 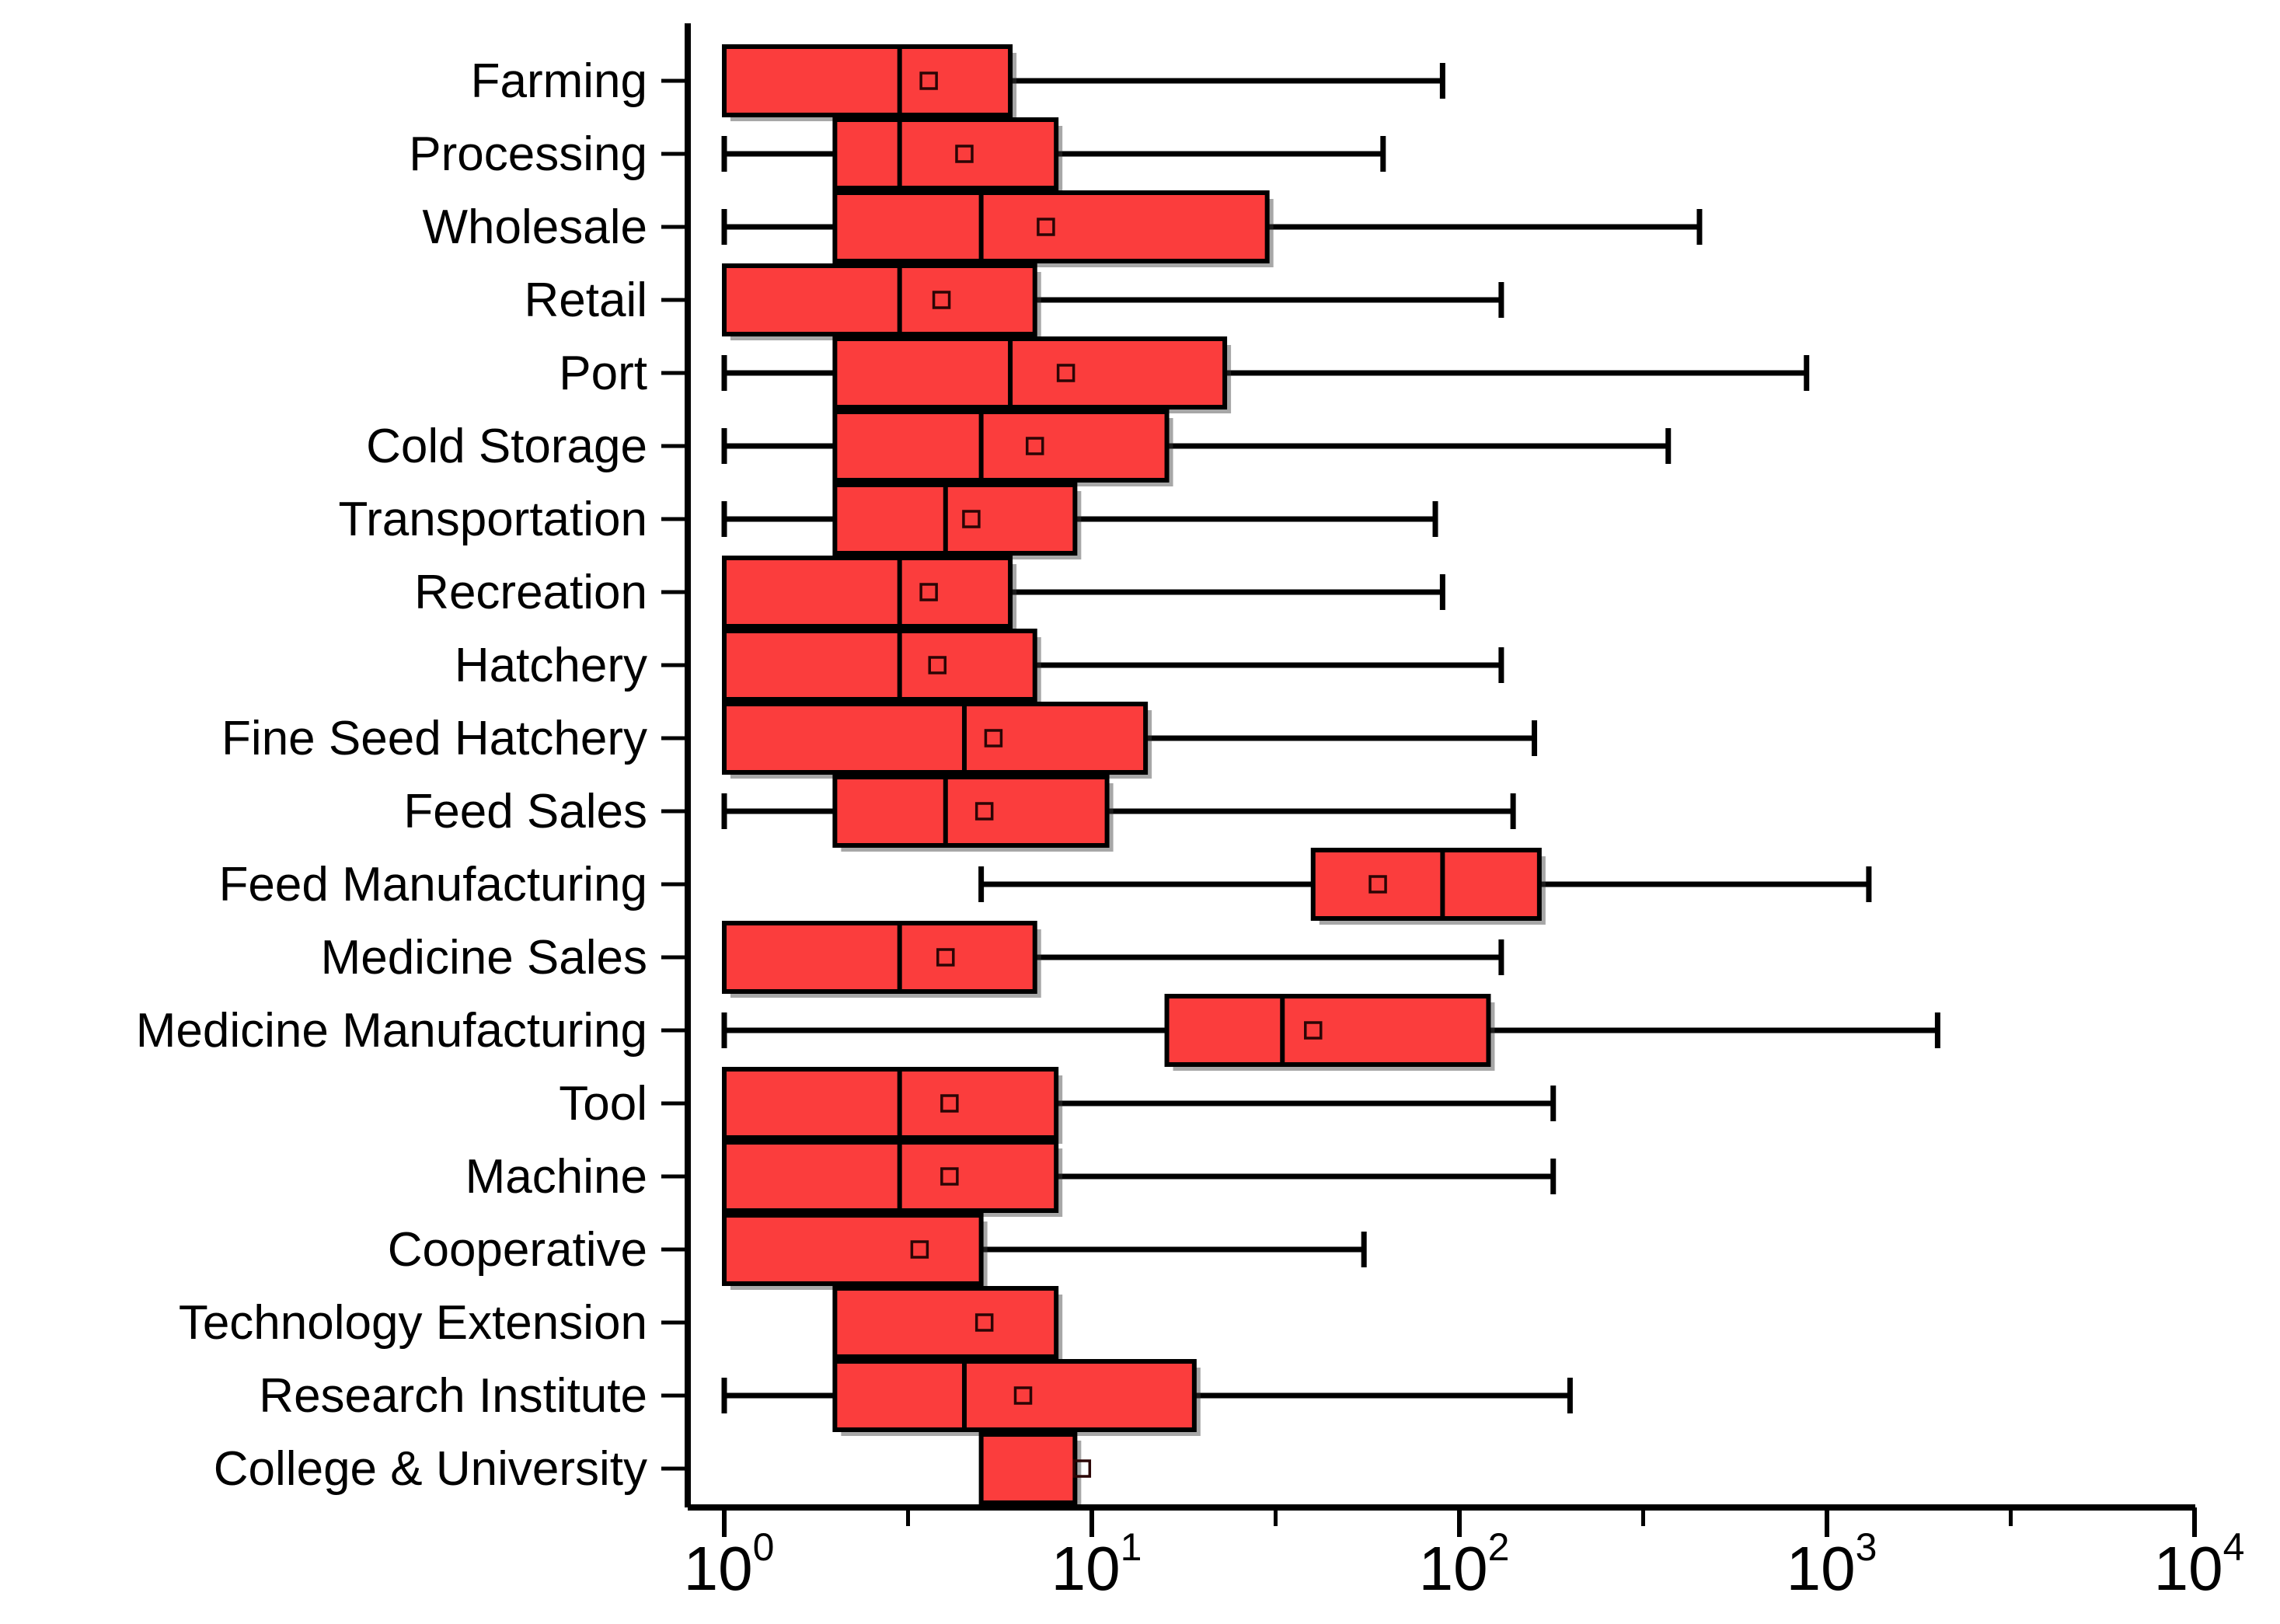 What do you see at coordinates (525, 811) in the screenshot?
I see `category-label: Feed Sales` at bounding box center [525, 811].